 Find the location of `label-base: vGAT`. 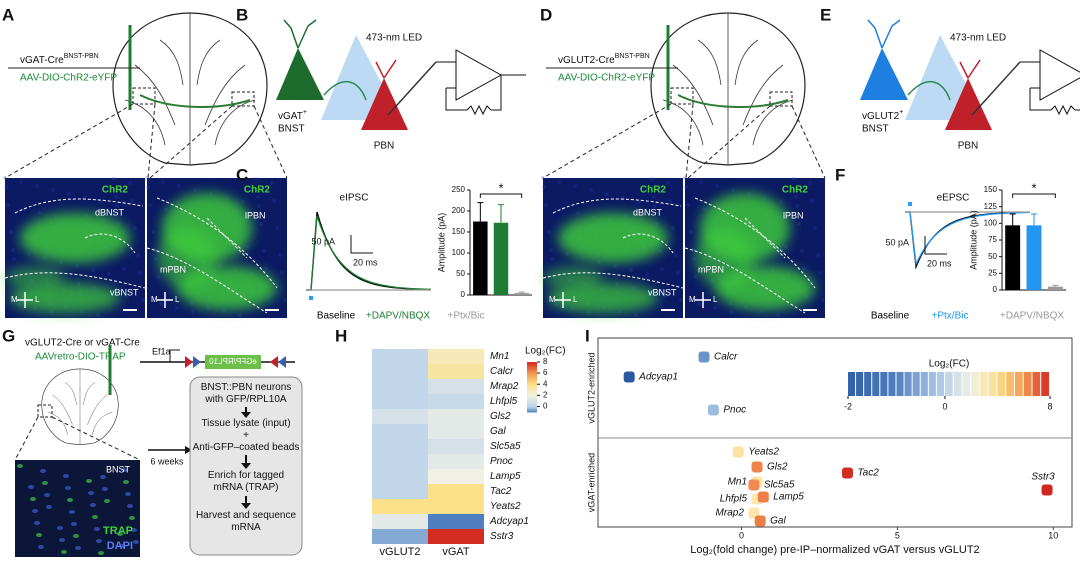

label-base: vGAT is located at coordinates (290, 116).